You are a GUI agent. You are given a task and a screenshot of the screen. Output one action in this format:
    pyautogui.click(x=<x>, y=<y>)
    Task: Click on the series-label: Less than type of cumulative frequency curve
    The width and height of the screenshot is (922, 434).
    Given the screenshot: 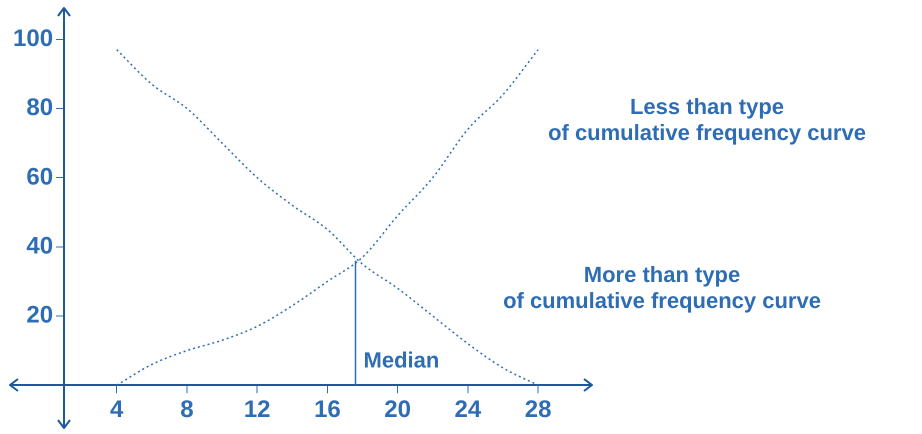 What is the action you would take?
    pyautogui.click(x=707, y=120)
    